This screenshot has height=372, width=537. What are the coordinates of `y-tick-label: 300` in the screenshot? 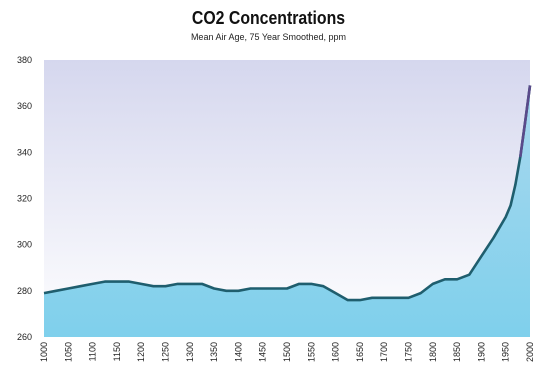 It's located at (24, 245).